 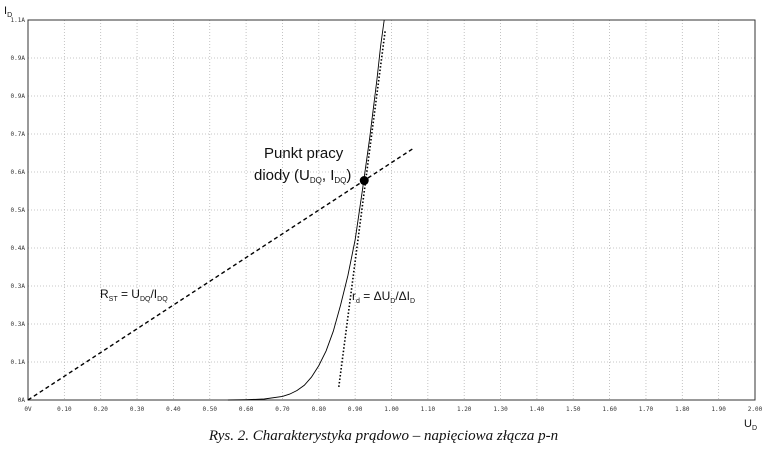 What do you see at coordinates (64, 409) in the screenshot?
I see `x-tick-label: 0.10` at bounding box center [64, 409].